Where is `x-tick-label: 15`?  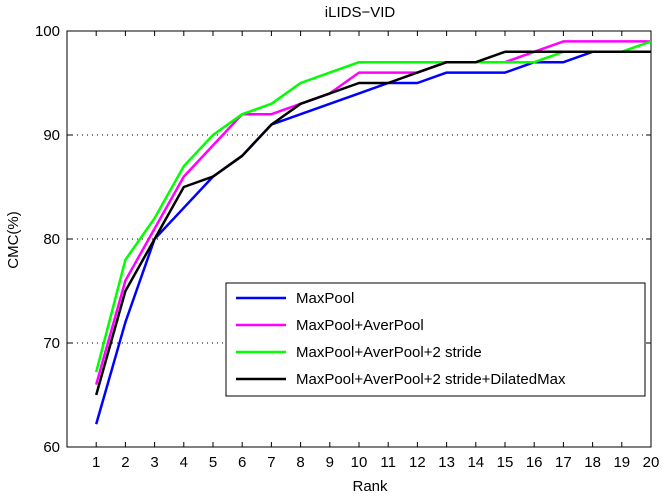 x-tick-label: 15 is located at coordinates (505, 462).